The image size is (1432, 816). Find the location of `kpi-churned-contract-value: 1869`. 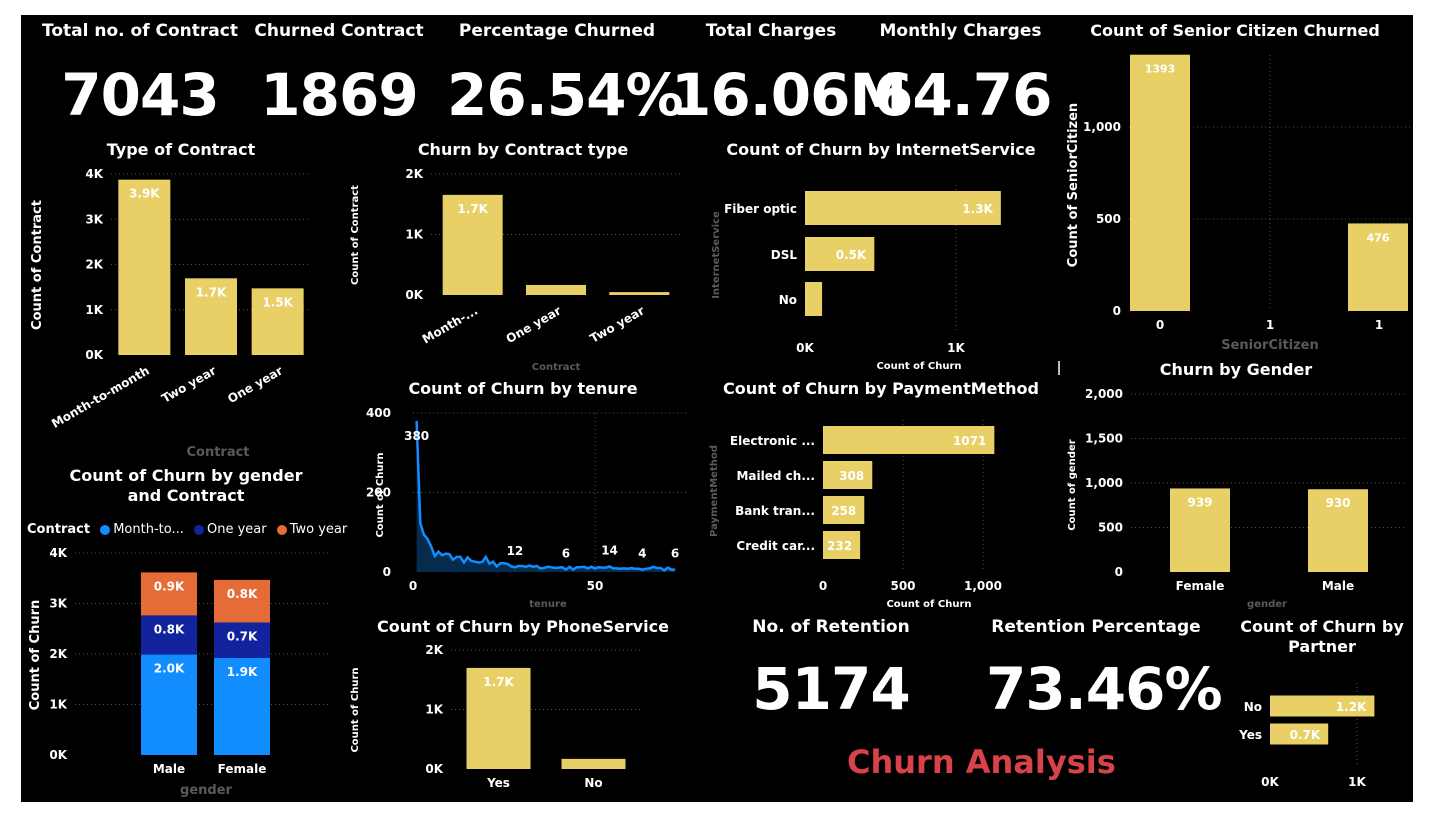

kpi-churned-contract-value: 1869 is located at coordinates (339, 95).